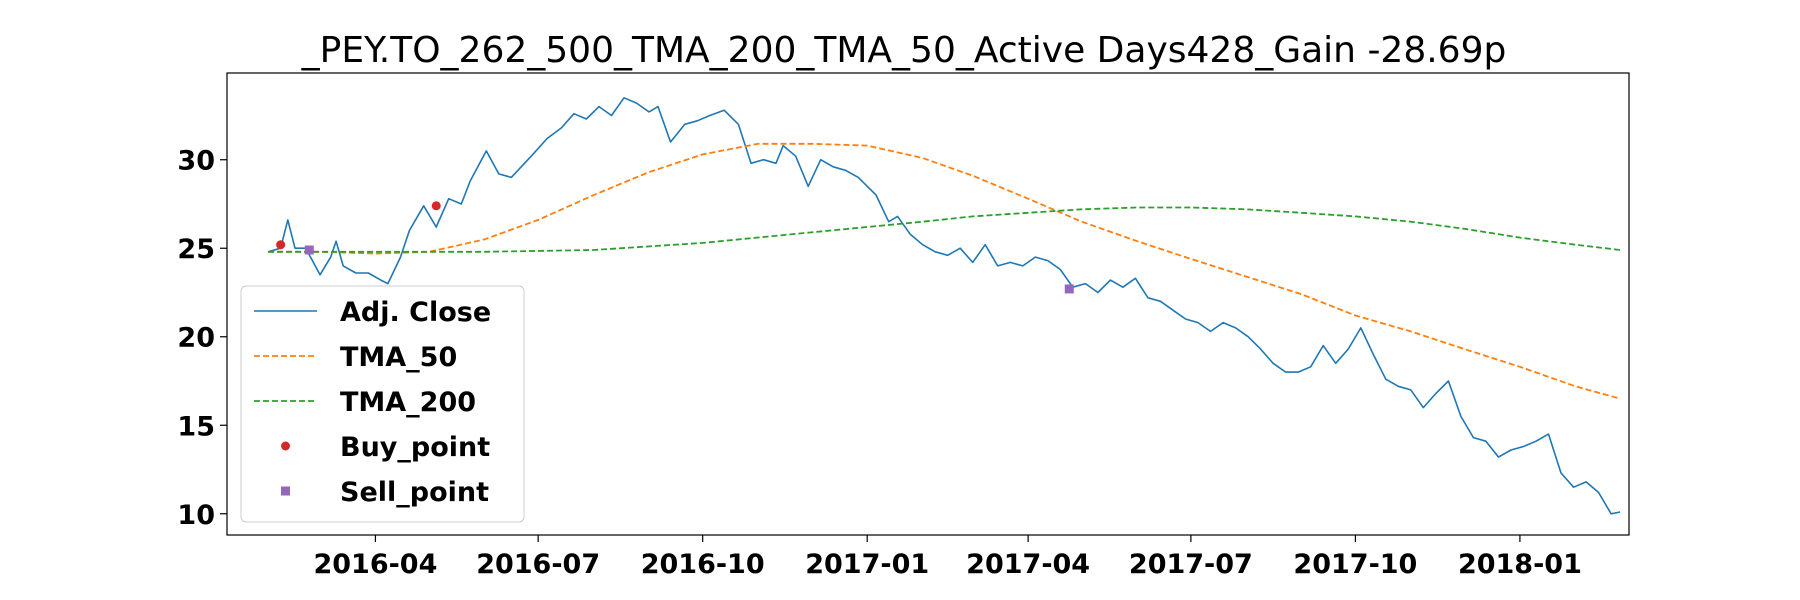 This screenshot has width=1800, height=600. Describe the element at coordinates (867, 564) in the screenshot. I see `x-tick-label: 2017-01` at that location.